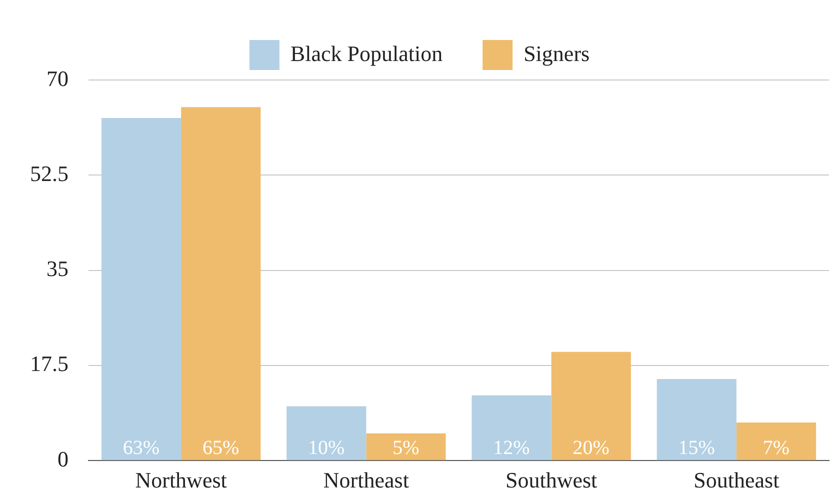 This screenshot has height=503, width=833. I want to click on y-tick-label: 35, so click(57, 269).